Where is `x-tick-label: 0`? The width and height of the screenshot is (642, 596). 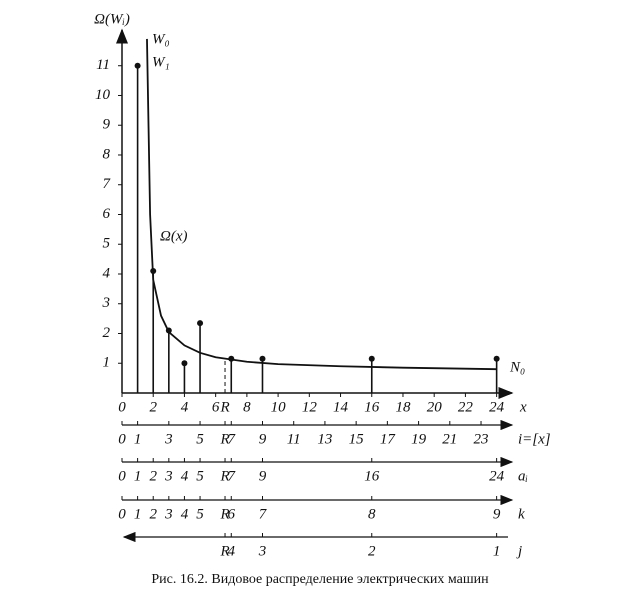
x-tick-label: 0 is located at coordinates (122, 407).